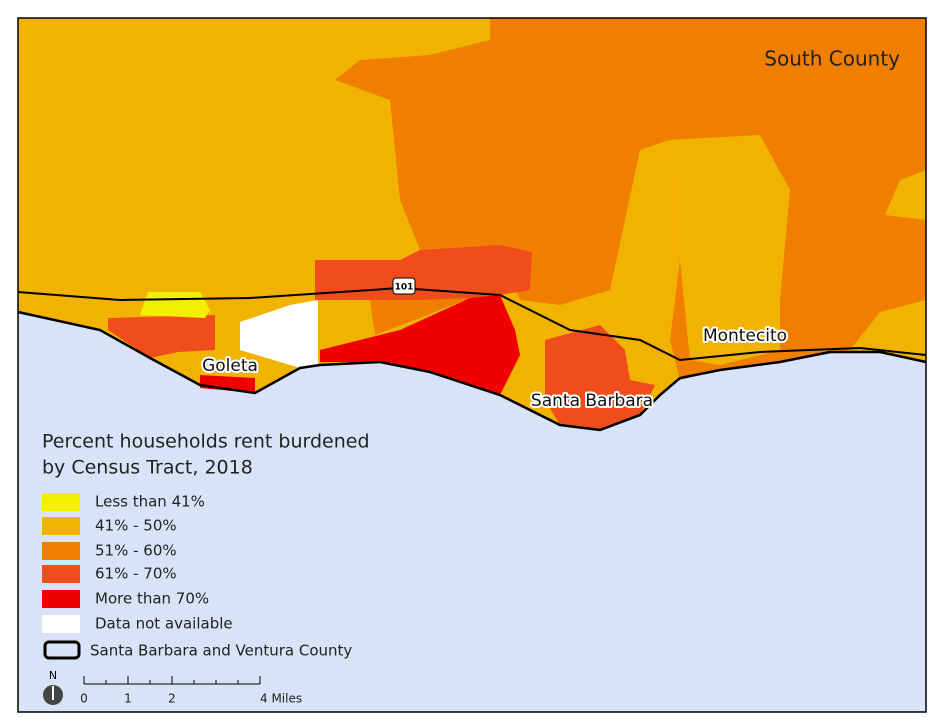 The image size is (944, 726). I want to click on legend-label: More than 70%, so click(152, 599).